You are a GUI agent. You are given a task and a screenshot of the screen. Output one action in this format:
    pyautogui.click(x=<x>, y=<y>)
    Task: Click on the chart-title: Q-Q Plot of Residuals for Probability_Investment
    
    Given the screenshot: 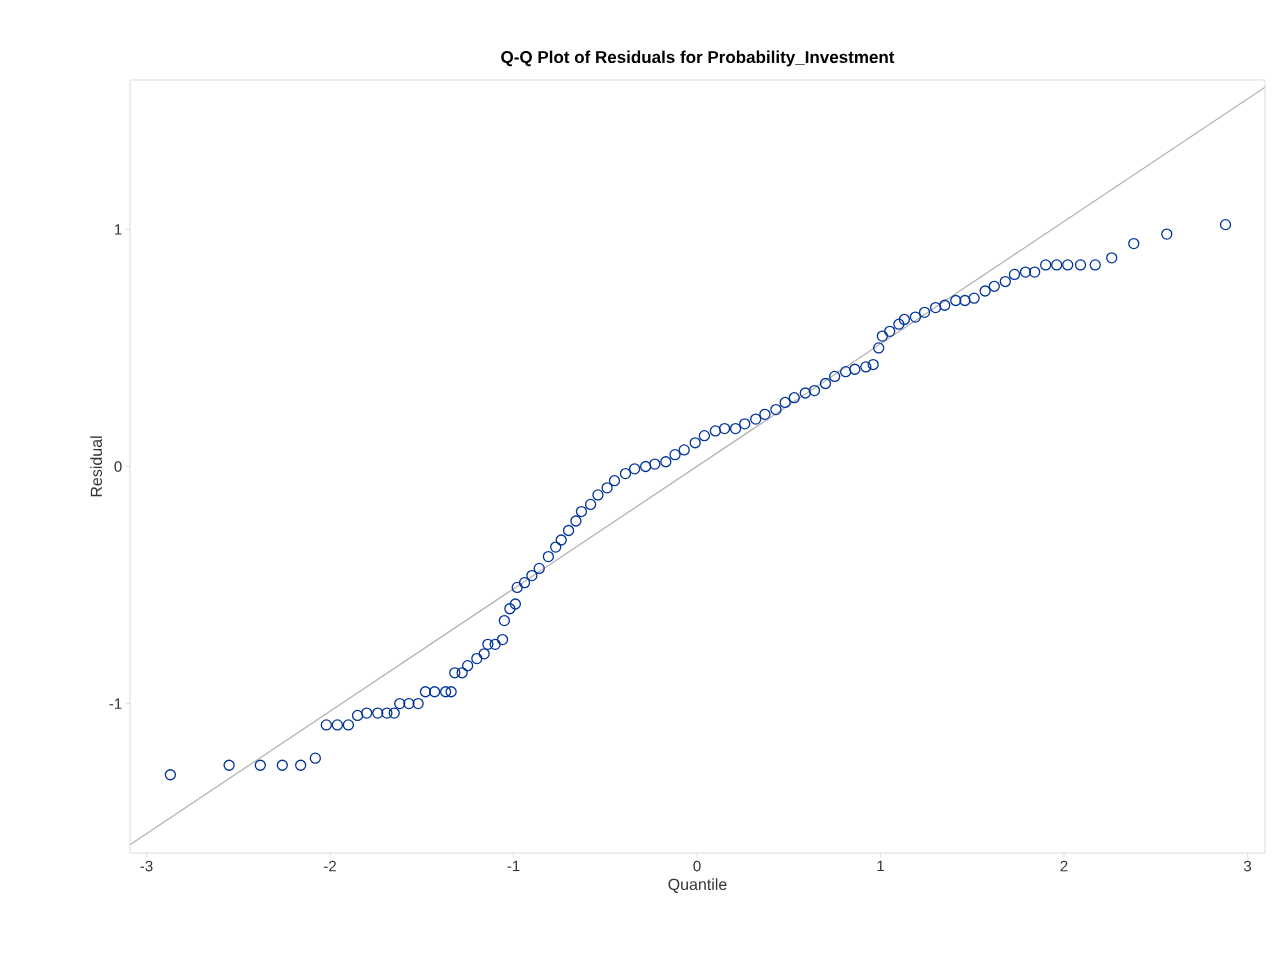 What is the action you would take?
    pyautogui.click(x=698, y=58)
    